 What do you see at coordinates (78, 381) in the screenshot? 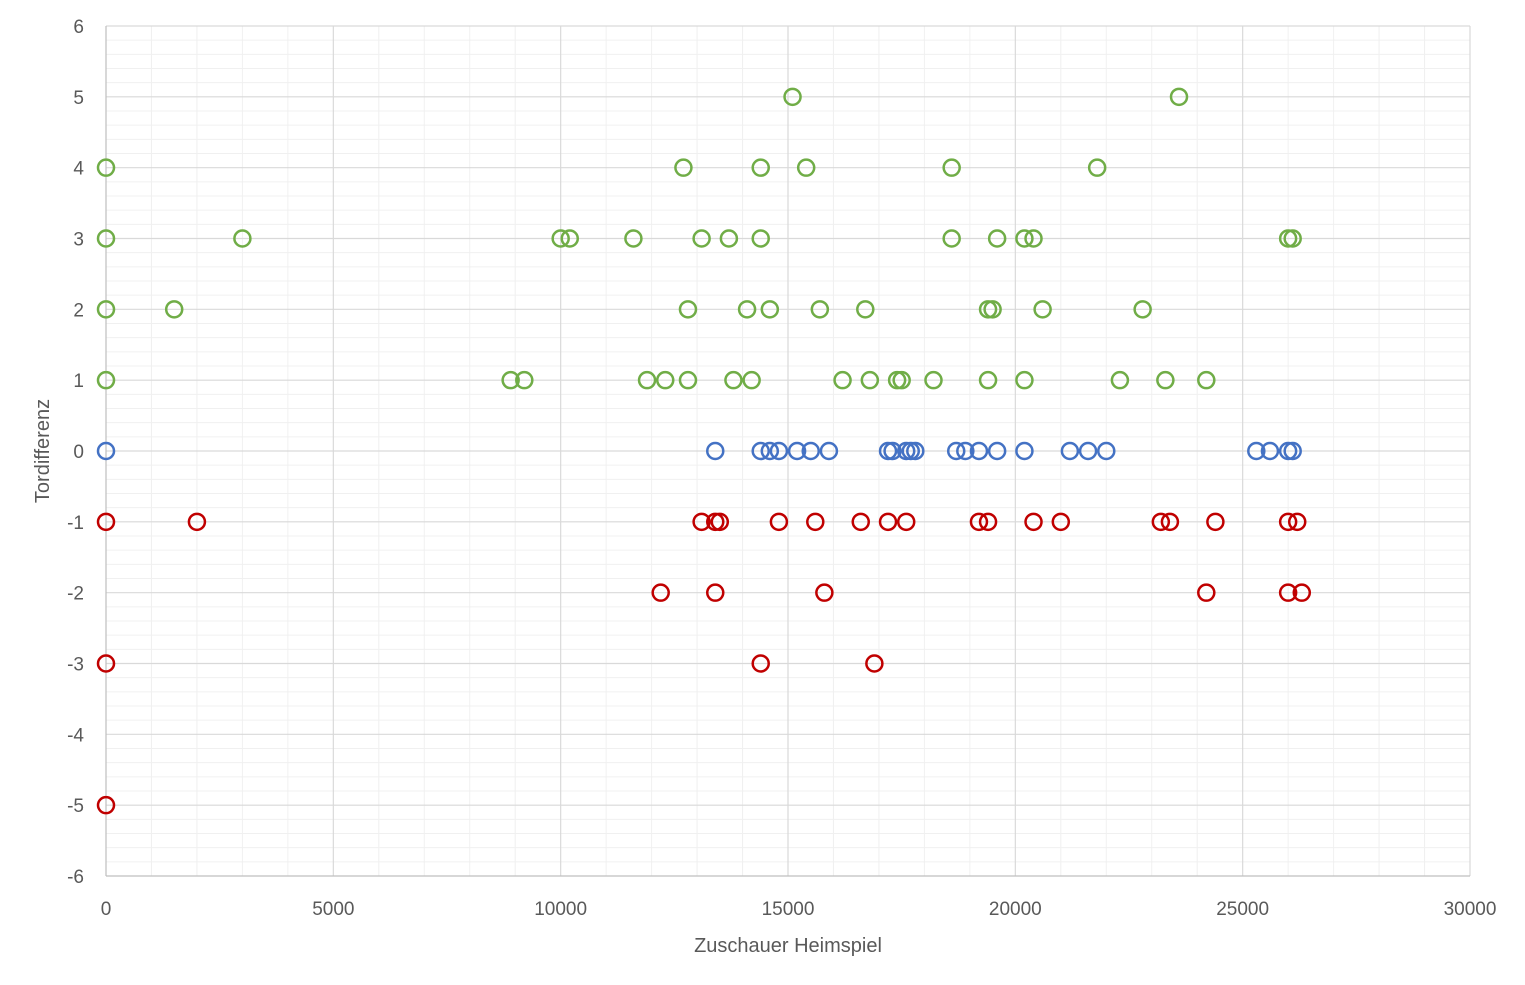
I see `y-tick-label: 1` at bounding box center [78, 381].